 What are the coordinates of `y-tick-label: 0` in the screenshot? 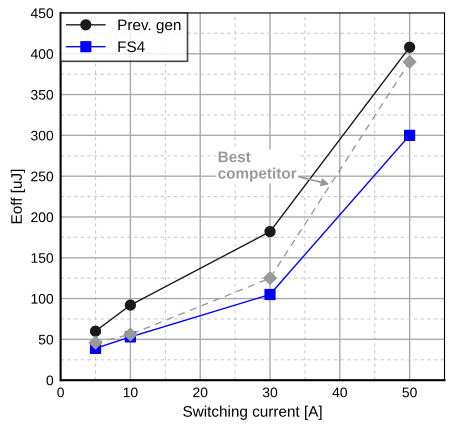 It's located at (50, 380).